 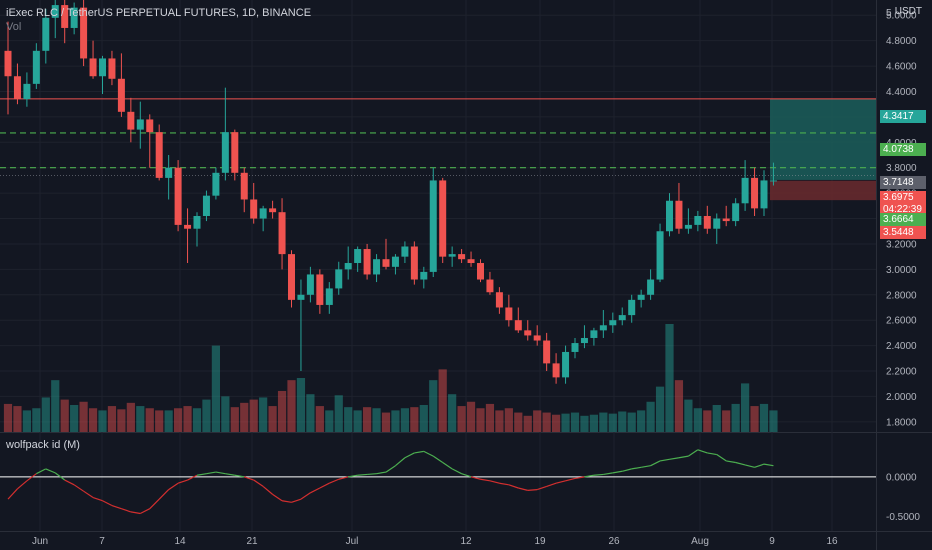 I want to click on price-axis-label: 4.6000, so click(x=901, y=67).